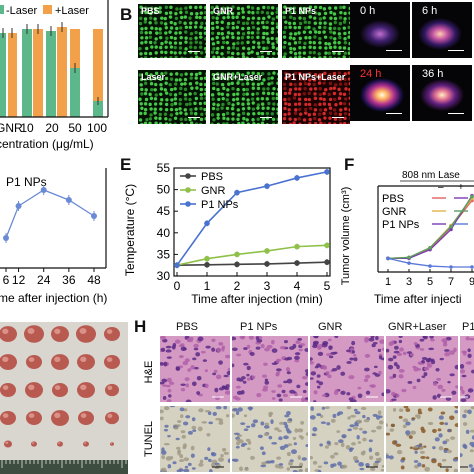 The image size is (474, 474). I want to click on panel-e-ytick-label: 50, so click(164, 190).